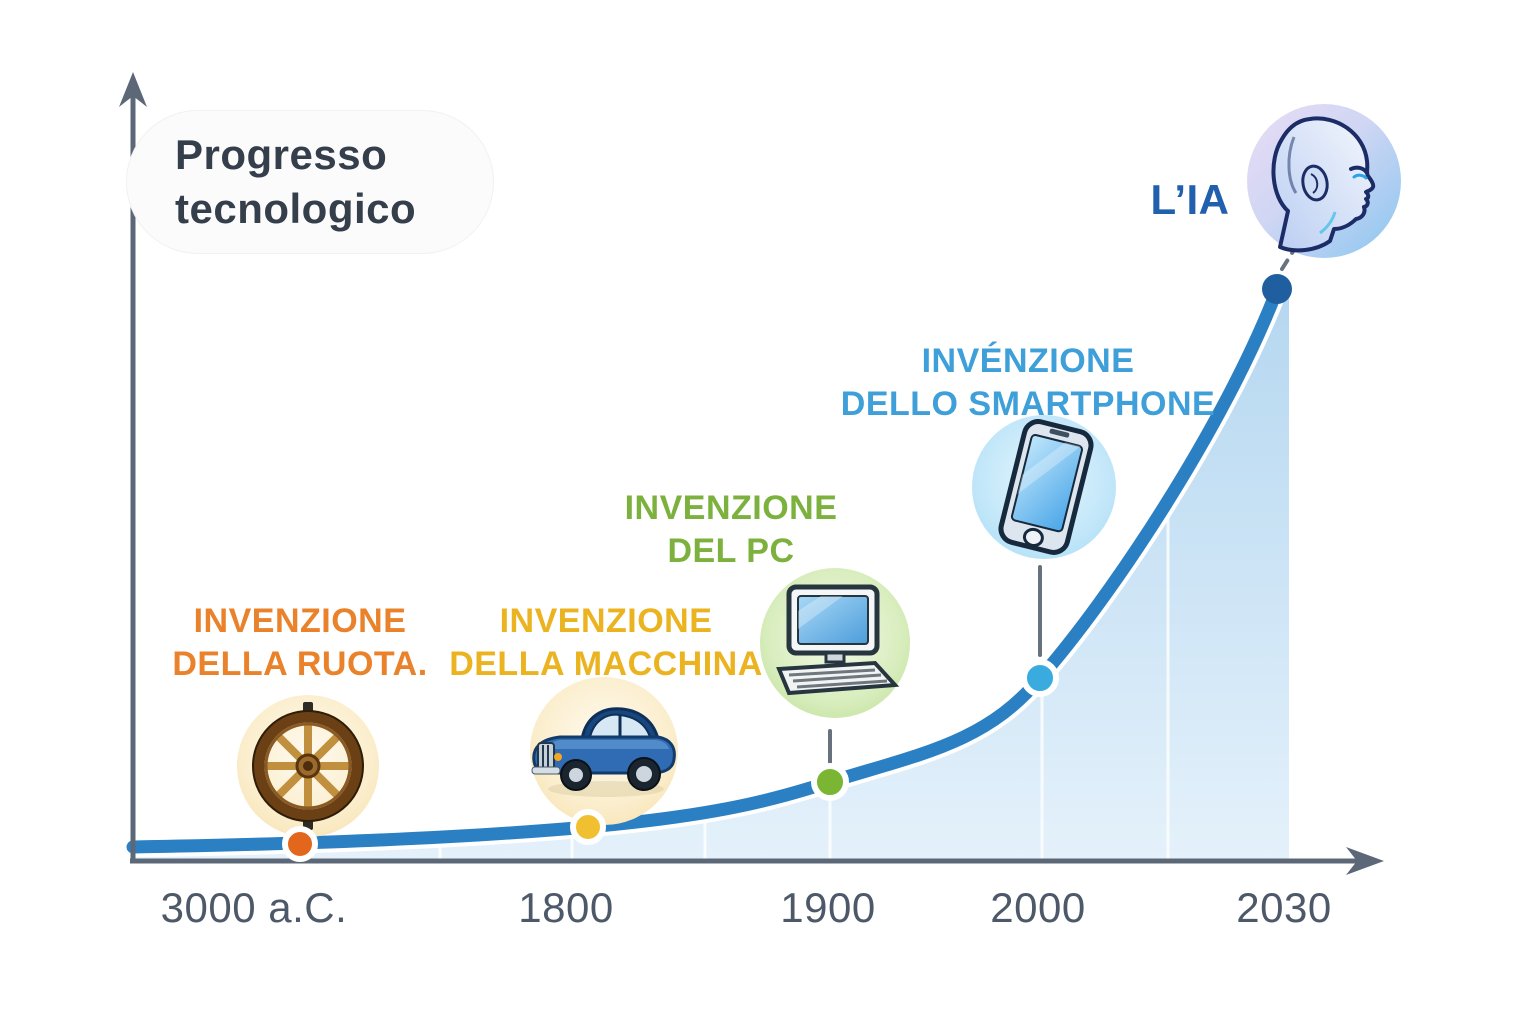 Image resolution: width=1536 pixels, height=1024 pixels. Describe the element at coordinates (300, 621) in the screenshot. I see `label-invenzione-ruota-line1: INVENZIONE` at that location.